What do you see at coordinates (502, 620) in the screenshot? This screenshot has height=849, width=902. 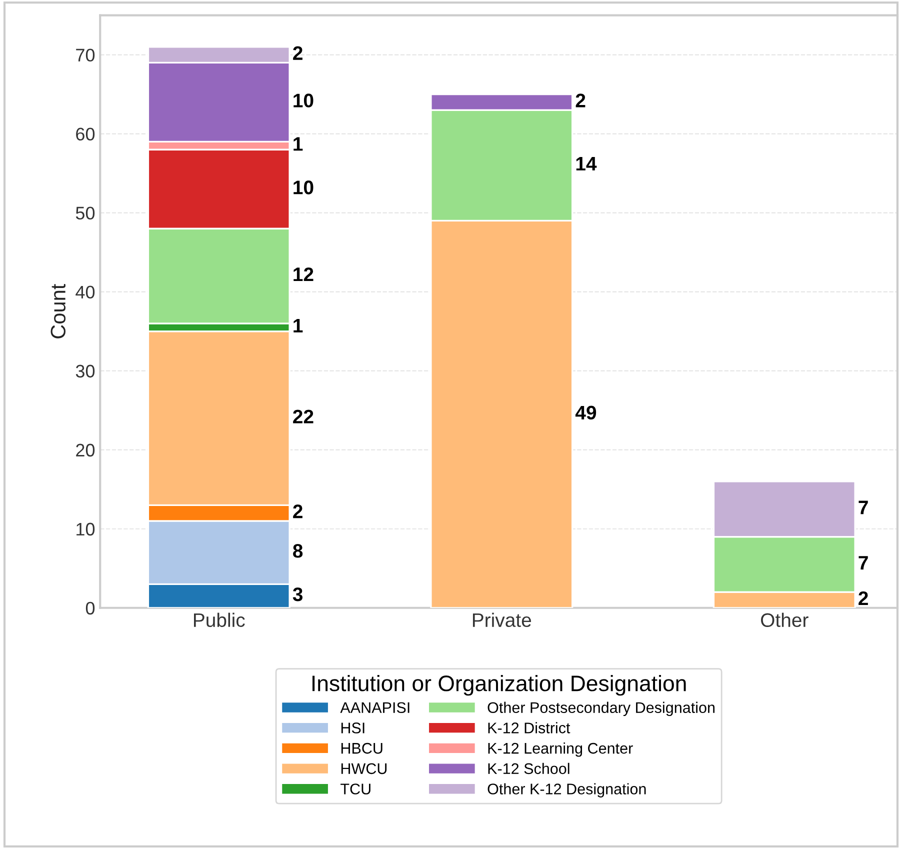 I see `x-tick-label: Private` at bounding box center [502, 620].